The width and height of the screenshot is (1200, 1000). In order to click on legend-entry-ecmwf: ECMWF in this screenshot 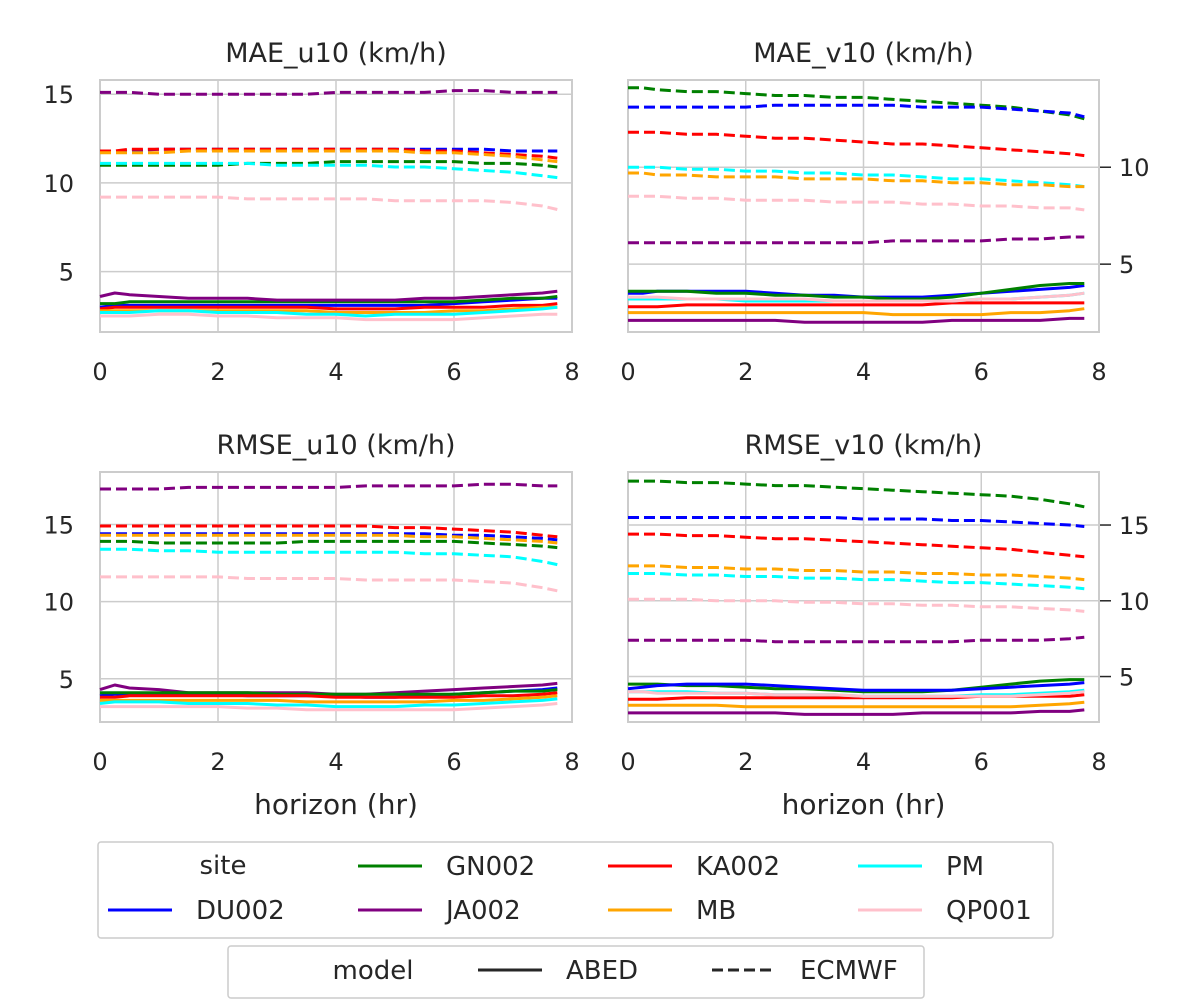, I will do `click(805, 971)`.